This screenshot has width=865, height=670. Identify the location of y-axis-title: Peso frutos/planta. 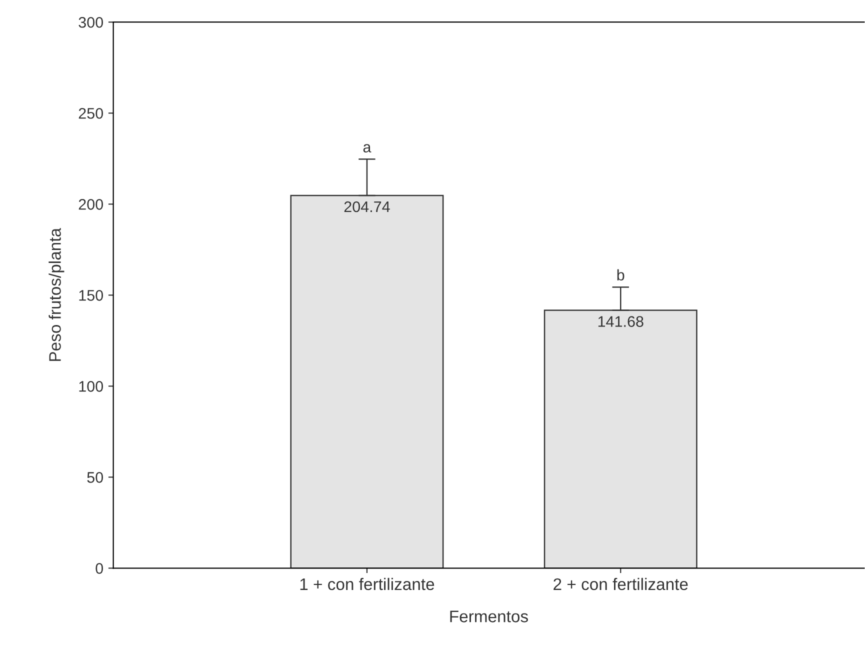
(56, 294).